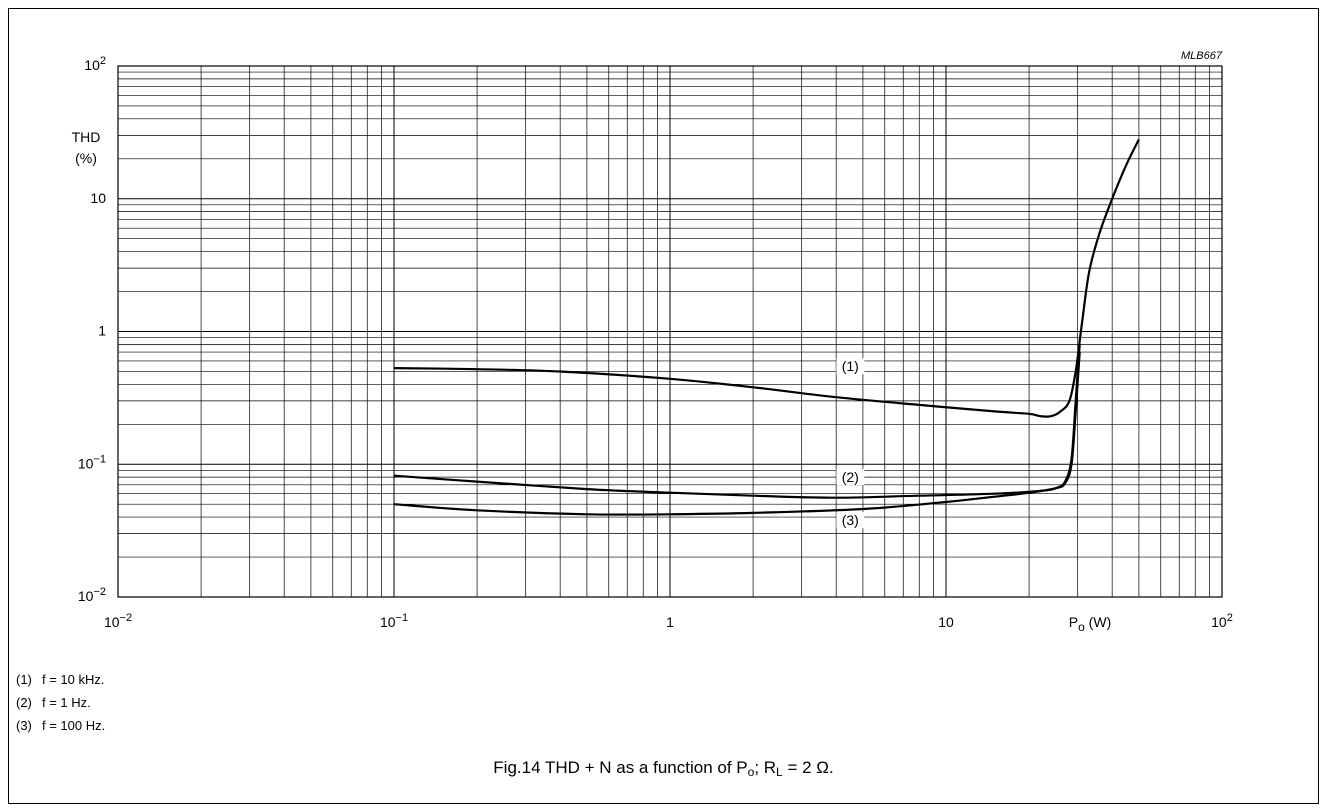 Image resolution: width=1327 pixels, height=812 pixels. What do you see at coordinates (24, 725) in the screenshot?
I see `note-number: (3)` at bounding box center [24, 725].